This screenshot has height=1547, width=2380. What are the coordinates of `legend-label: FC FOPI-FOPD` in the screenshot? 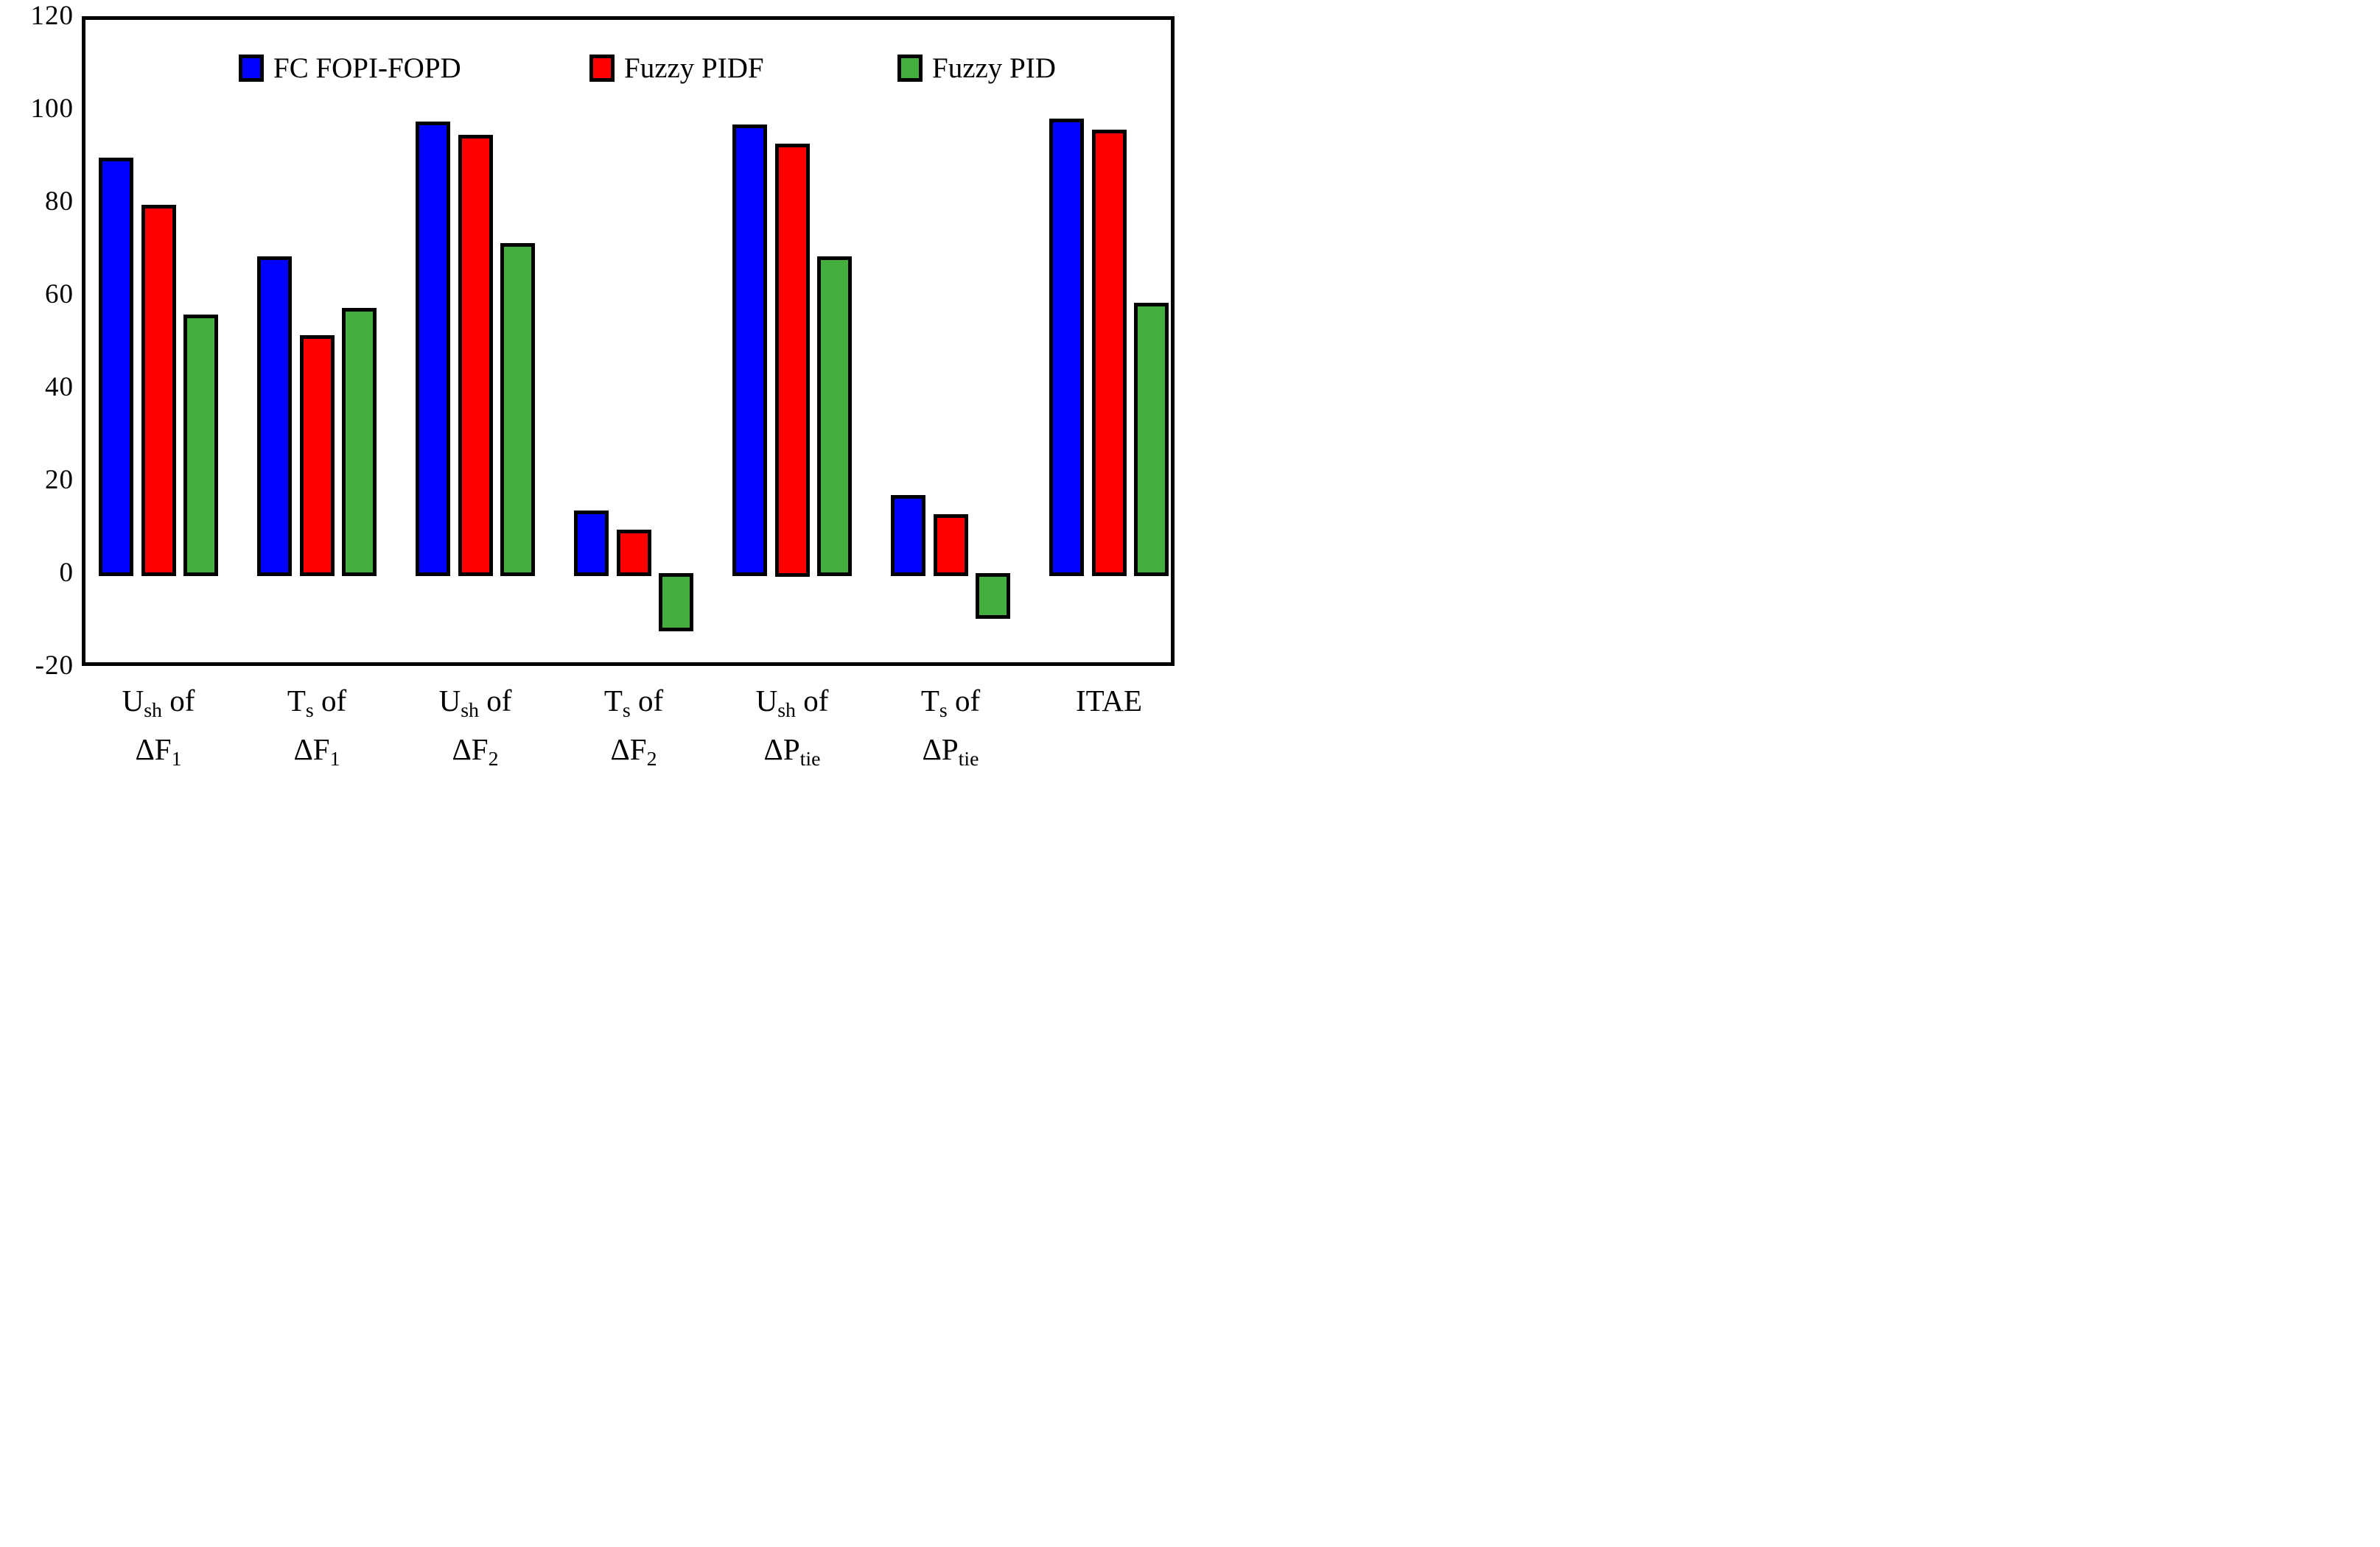 It's located at (367, 68).